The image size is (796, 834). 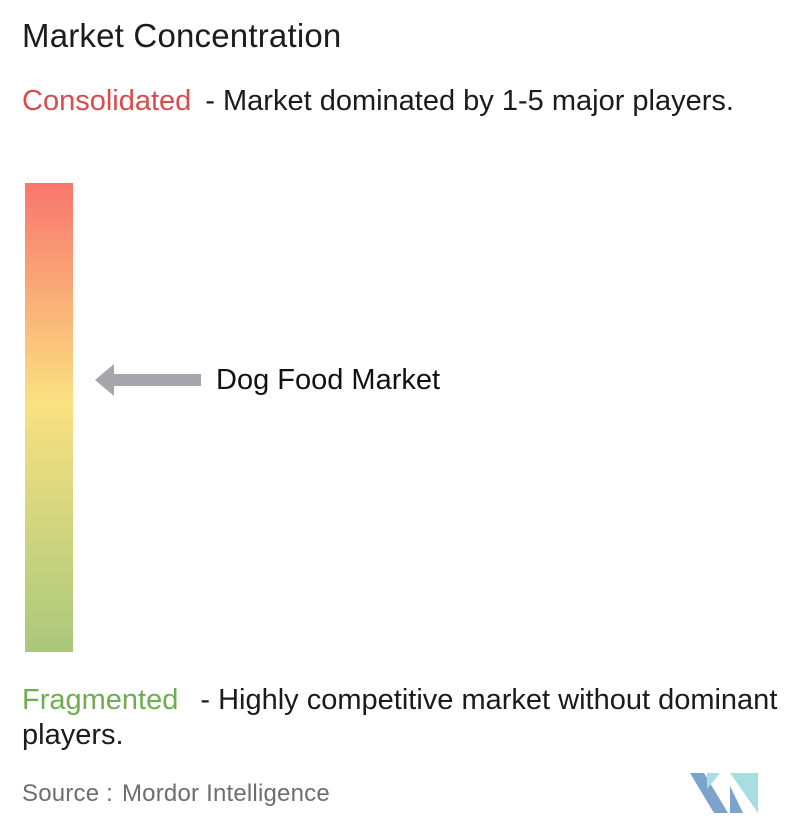 I want to click on source-name: Mordor Intelligence, so click(x=225, y=793).